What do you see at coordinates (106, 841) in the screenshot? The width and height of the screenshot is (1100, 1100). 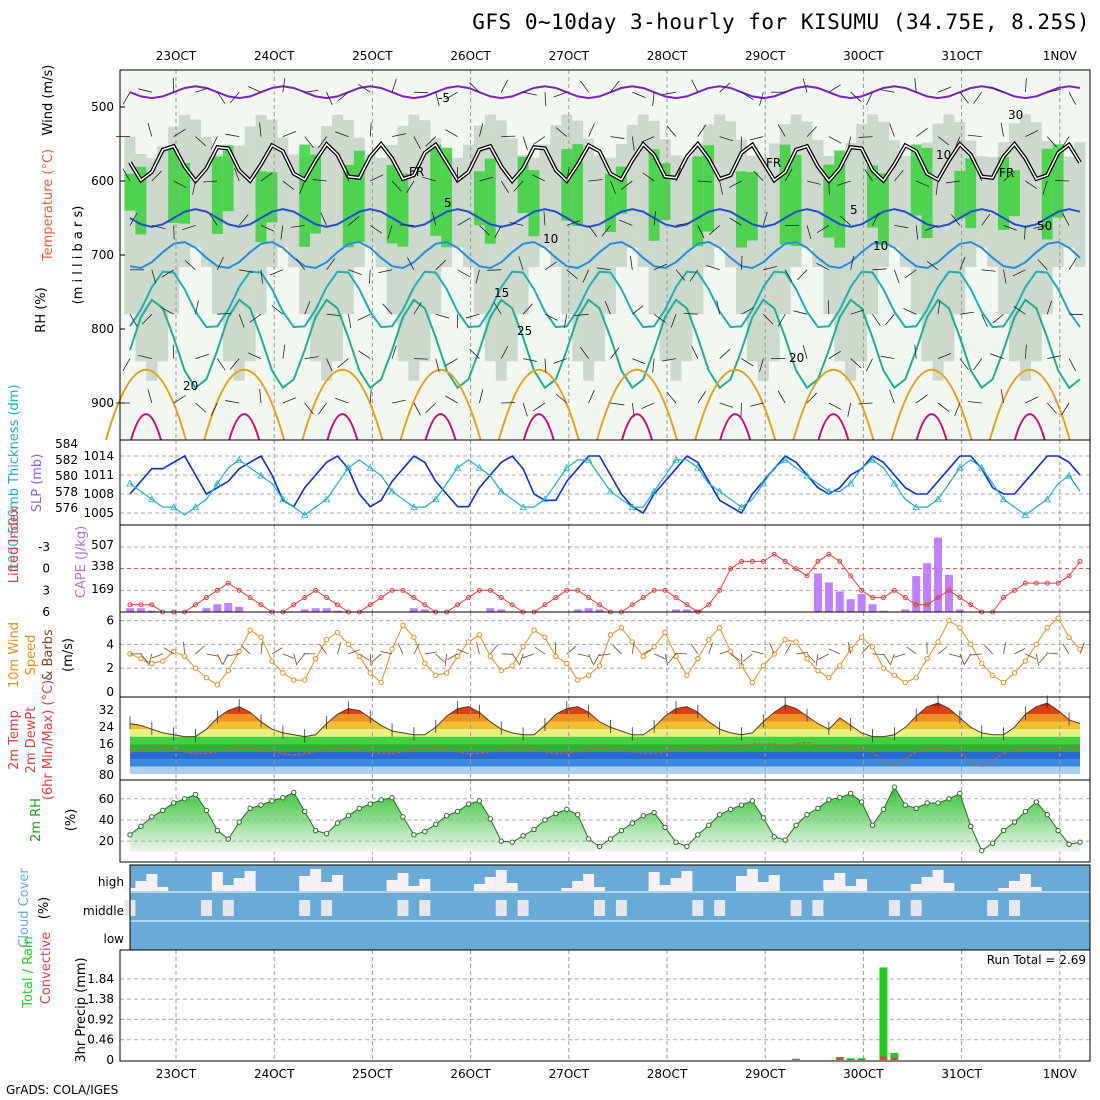 I see `rh-tick: 20` at bounding box center [106, 841].